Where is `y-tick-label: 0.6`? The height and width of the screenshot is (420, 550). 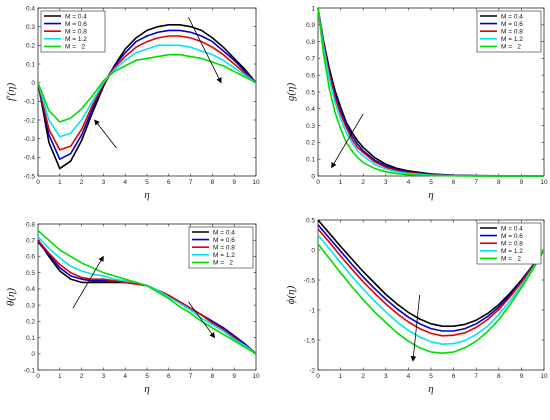
y-tick-label: 0.6 is located at coordinates (310, 76).